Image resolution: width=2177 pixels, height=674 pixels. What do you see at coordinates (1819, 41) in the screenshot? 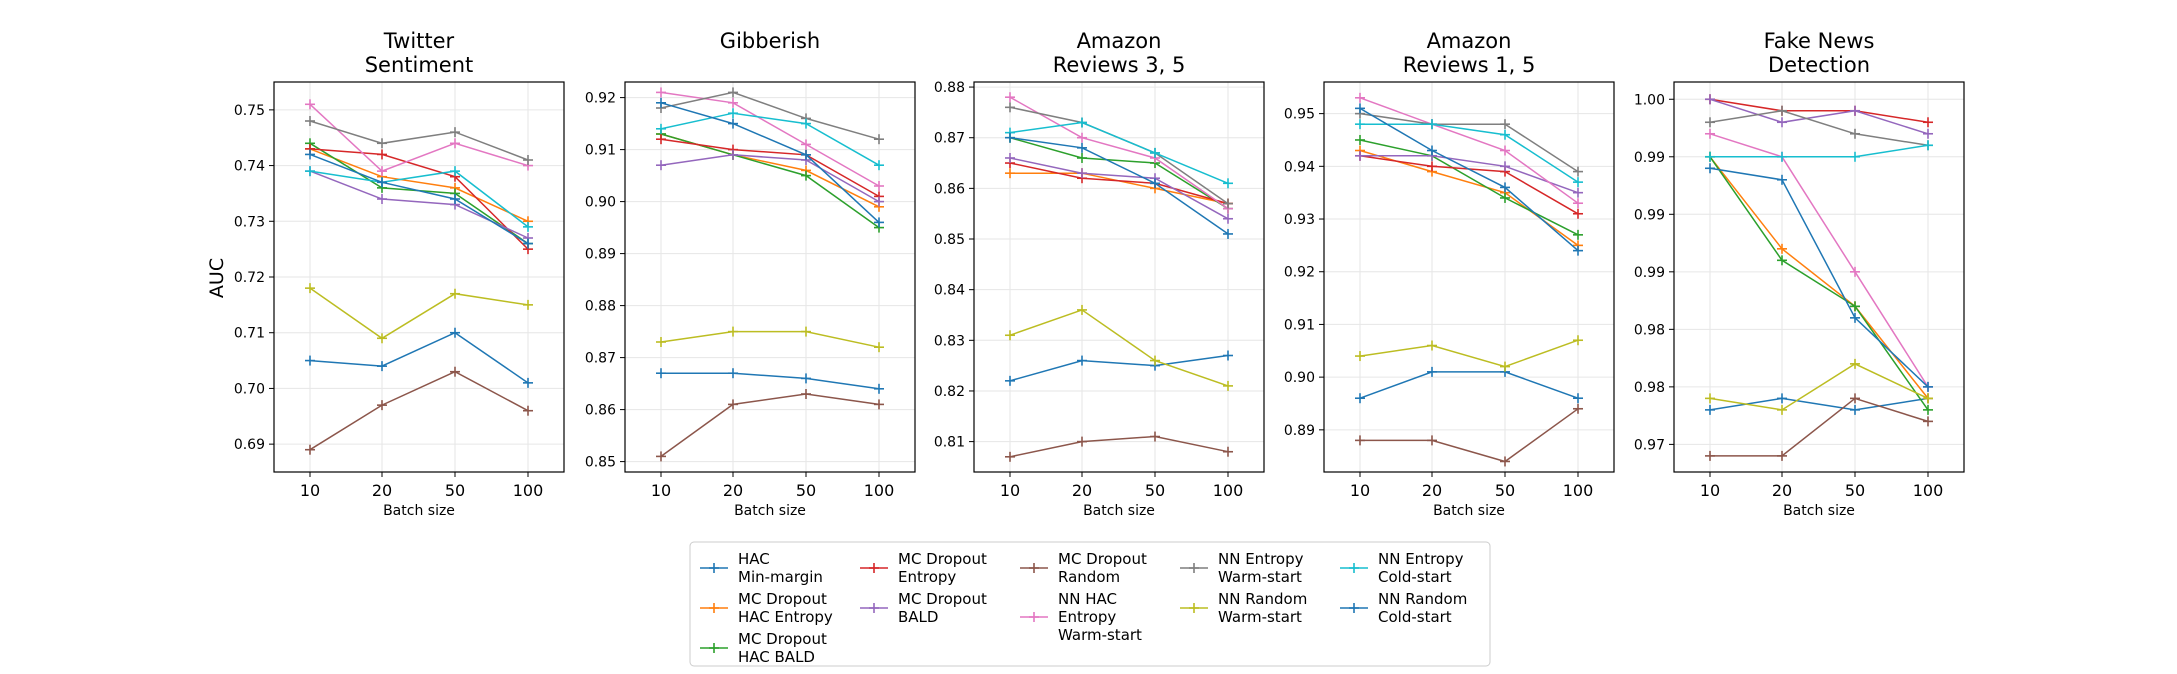
I see `subplot-title: Fake News` at bounding box center [1819, 41].